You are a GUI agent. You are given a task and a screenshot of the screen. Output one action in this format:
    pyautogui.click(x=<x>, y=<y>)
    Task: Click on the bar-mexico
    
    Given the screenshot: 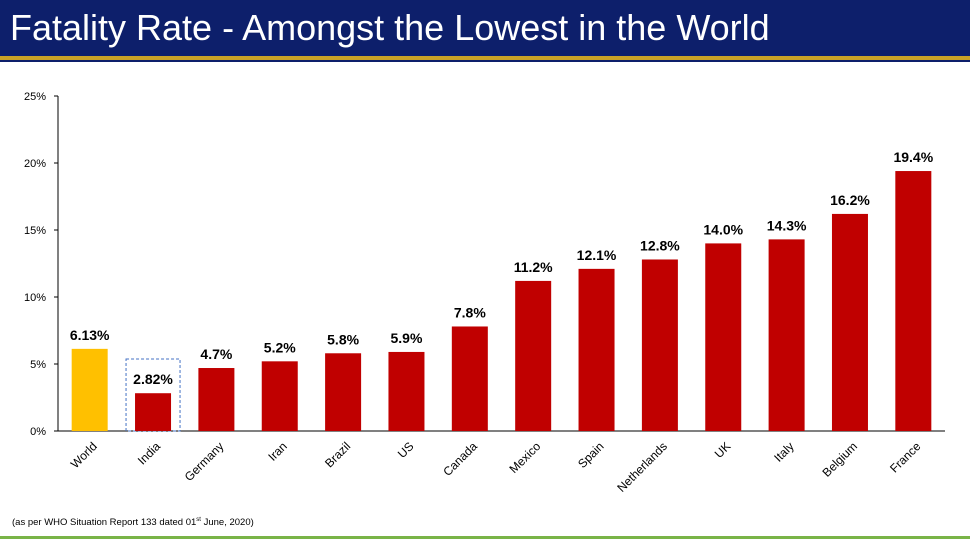 What is the action you would take?
    pyautogui.click(x=533, y=355)
    